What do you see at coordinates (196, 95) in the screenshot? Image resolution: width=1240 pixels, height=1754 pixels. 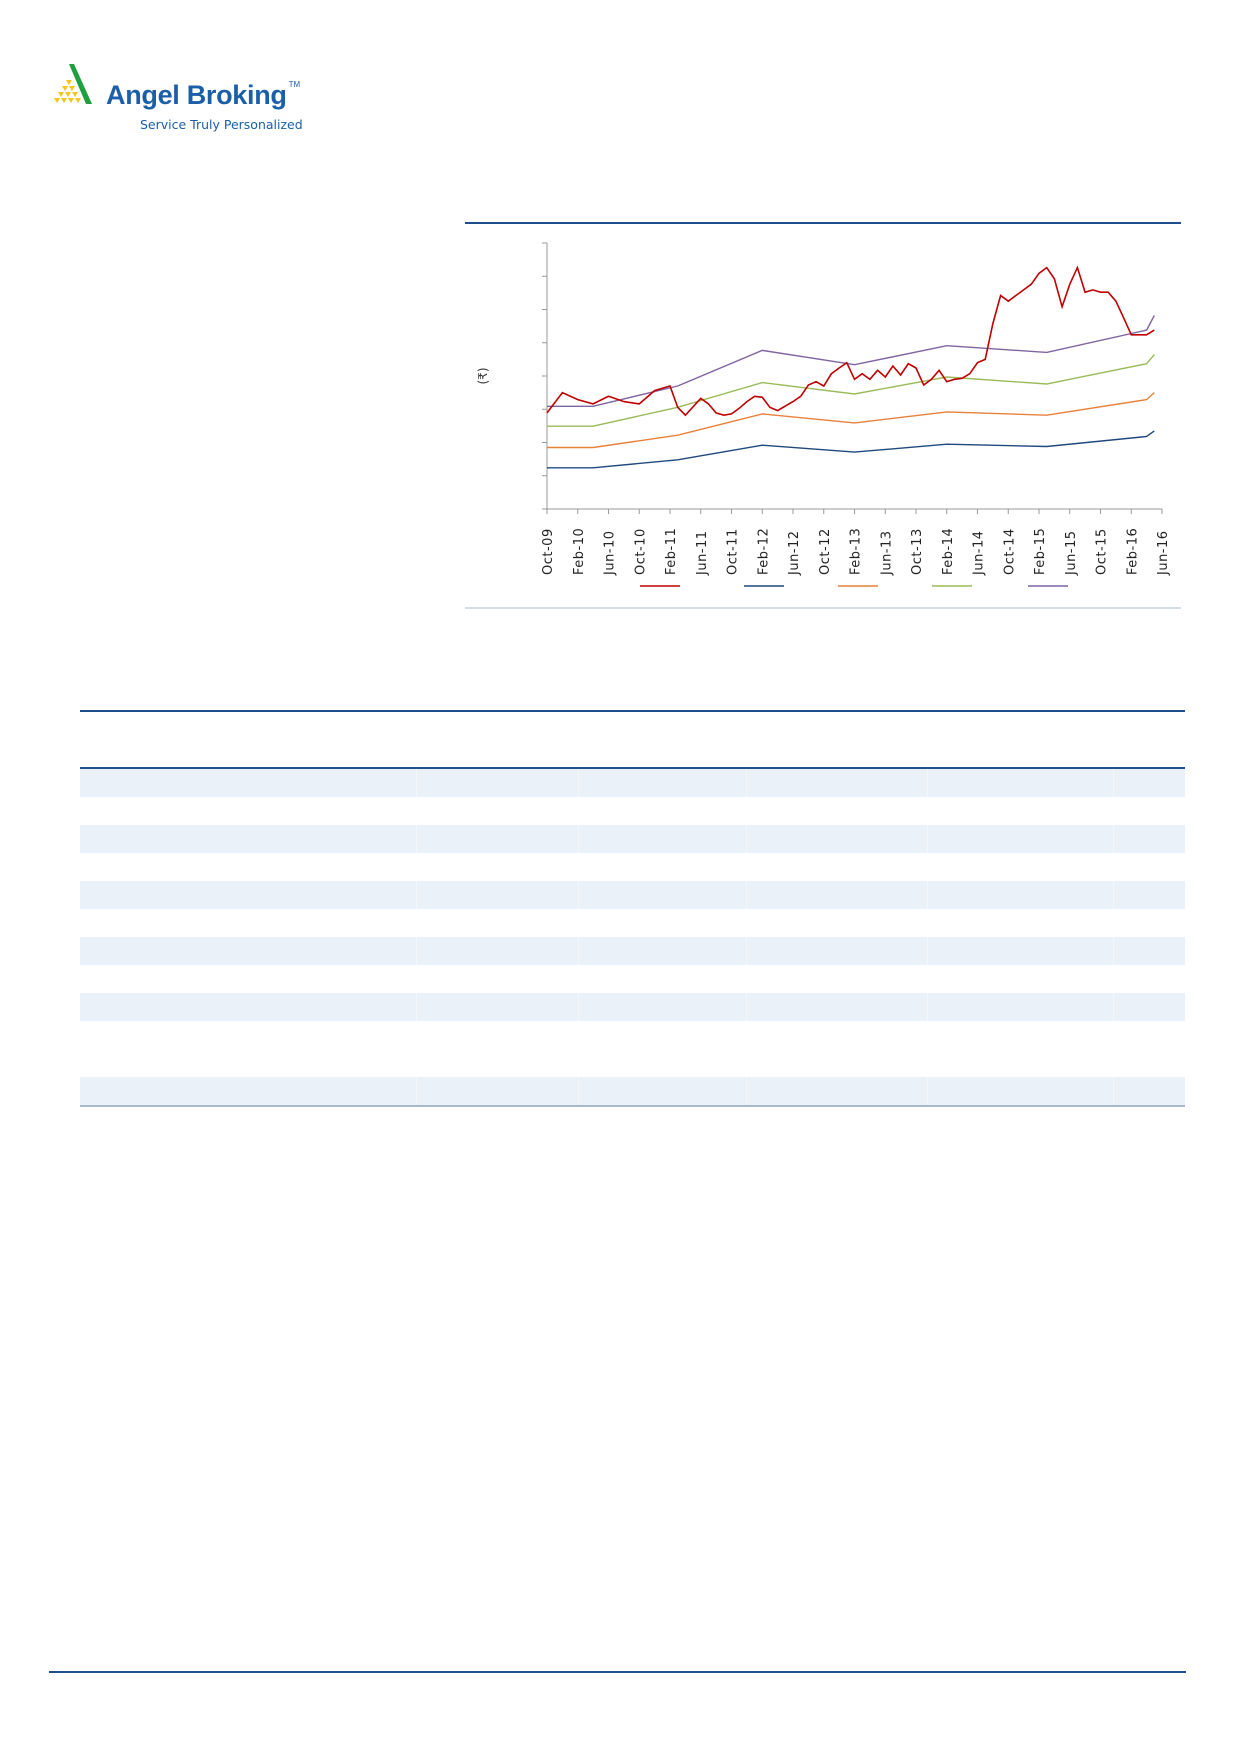 I see `brand-name: Angel Broking` at bounding box center [196, 95].